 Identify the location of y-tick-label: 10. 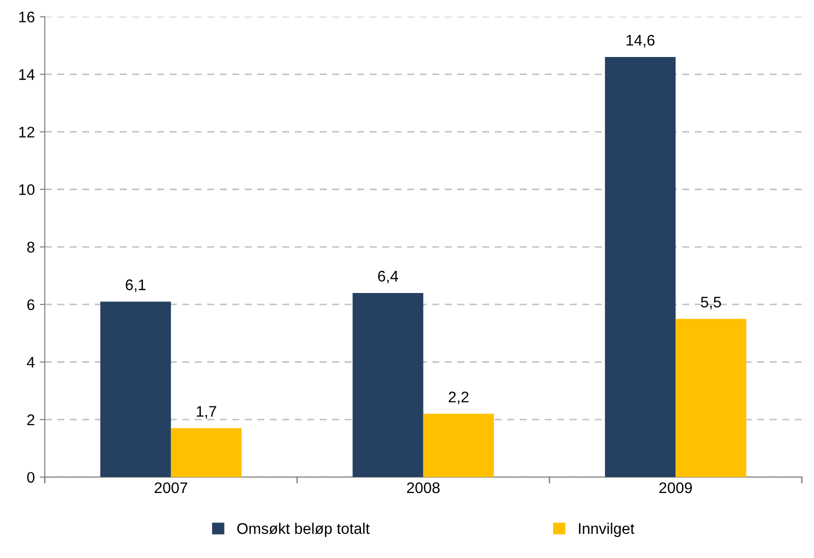
(26, 190).